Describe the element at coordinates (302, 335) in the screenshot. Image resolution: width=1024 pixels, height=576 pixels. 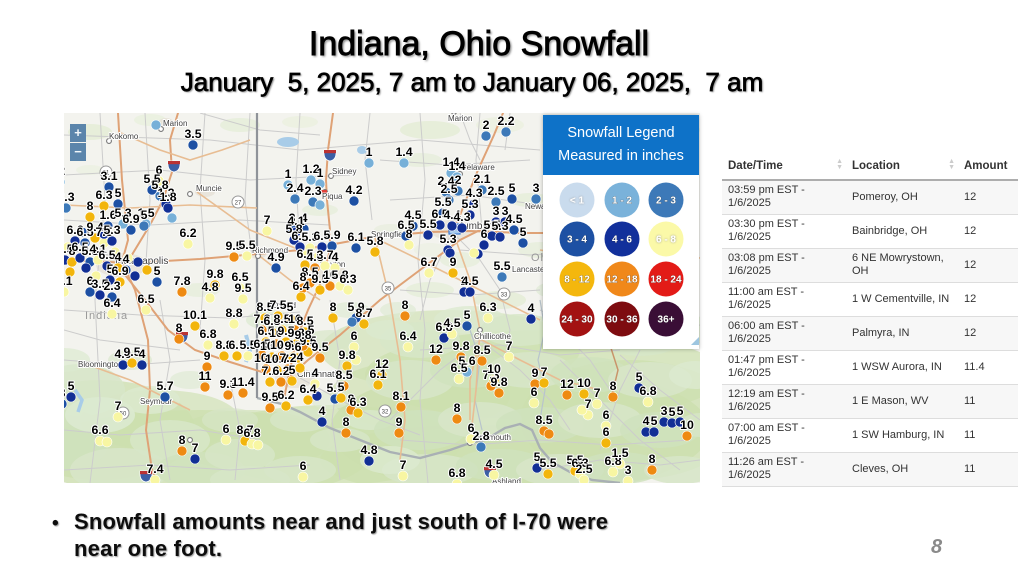
I see `svg-text: 9.8` at that location.